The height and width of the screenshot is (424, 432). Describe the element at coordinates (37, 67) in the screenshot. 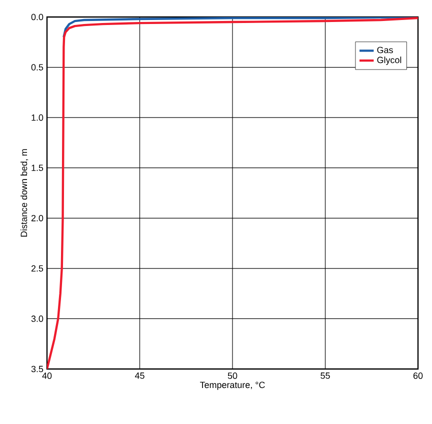

I see `y-tick-label: 0.5` at that location.